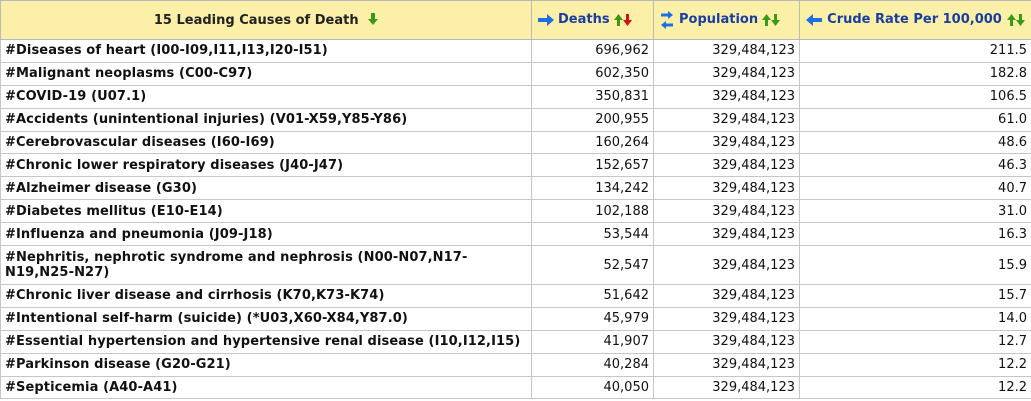 Image resolution: width=1031 pixels, height=401 pixels. What do you see at coordinates (592, 142) in the screenshot?
I see `deaths-cell: 160,264` at bounding box center [592, 142].